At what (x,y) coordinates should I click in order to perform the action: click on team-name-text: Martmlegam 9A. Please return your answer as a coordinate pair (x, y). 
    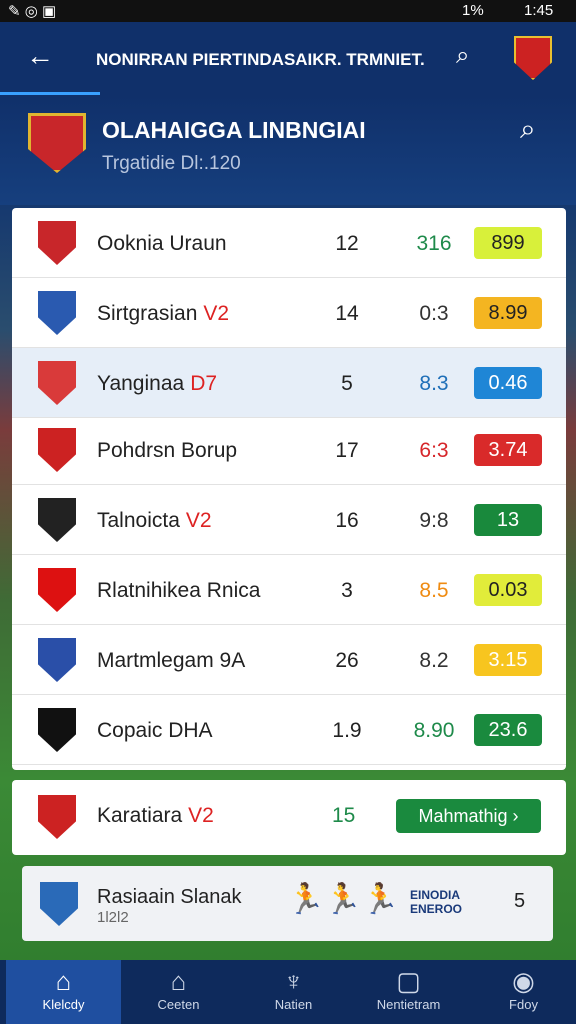
    Looking at the image, I should click on (171, 660).